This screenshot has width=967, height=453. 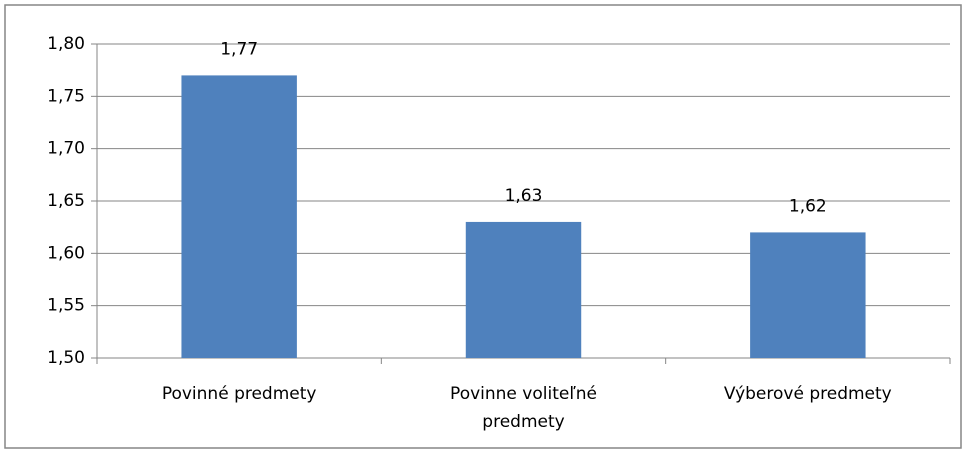 I want to click on y-tick-label: 1,80, so click(x=66, y=44).